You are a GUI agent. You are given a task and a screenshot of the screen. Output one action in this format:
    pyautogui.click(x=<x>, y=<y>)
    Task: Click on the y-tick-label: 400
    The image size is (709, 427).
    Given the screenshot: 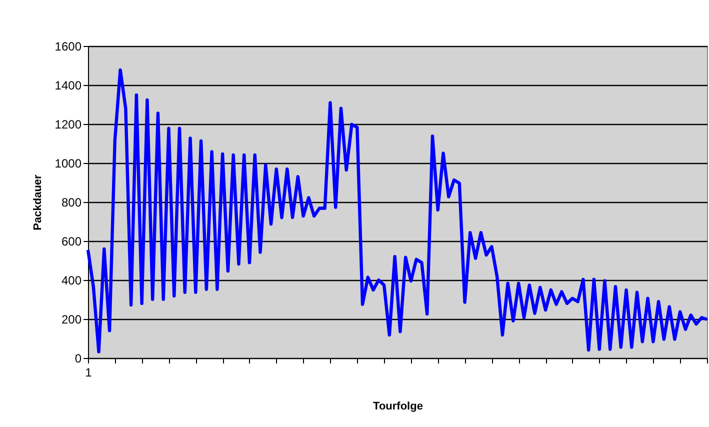 What is the action you would take?
    pyautogui.click(x=71, y=281)
    